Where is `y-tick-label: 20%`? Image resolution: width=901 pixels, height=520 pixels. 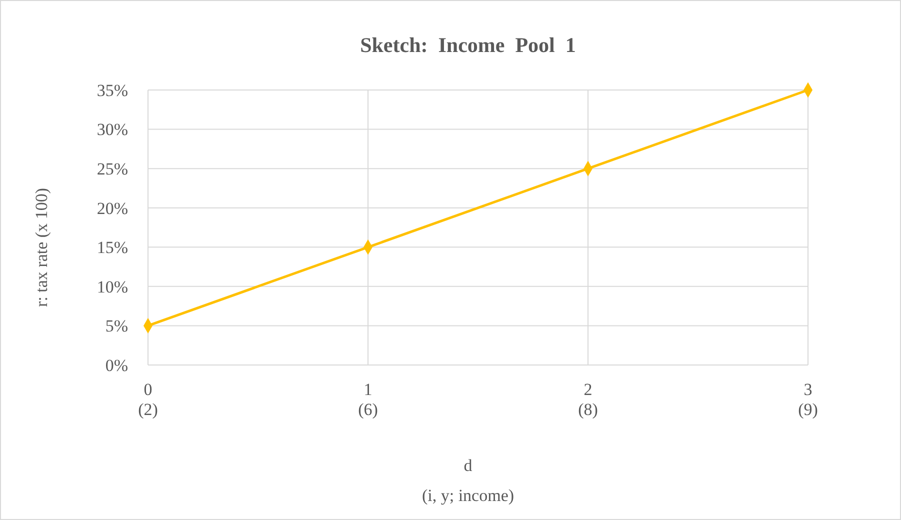 y-tick-label: 20% is located at coordinates (112, 208).